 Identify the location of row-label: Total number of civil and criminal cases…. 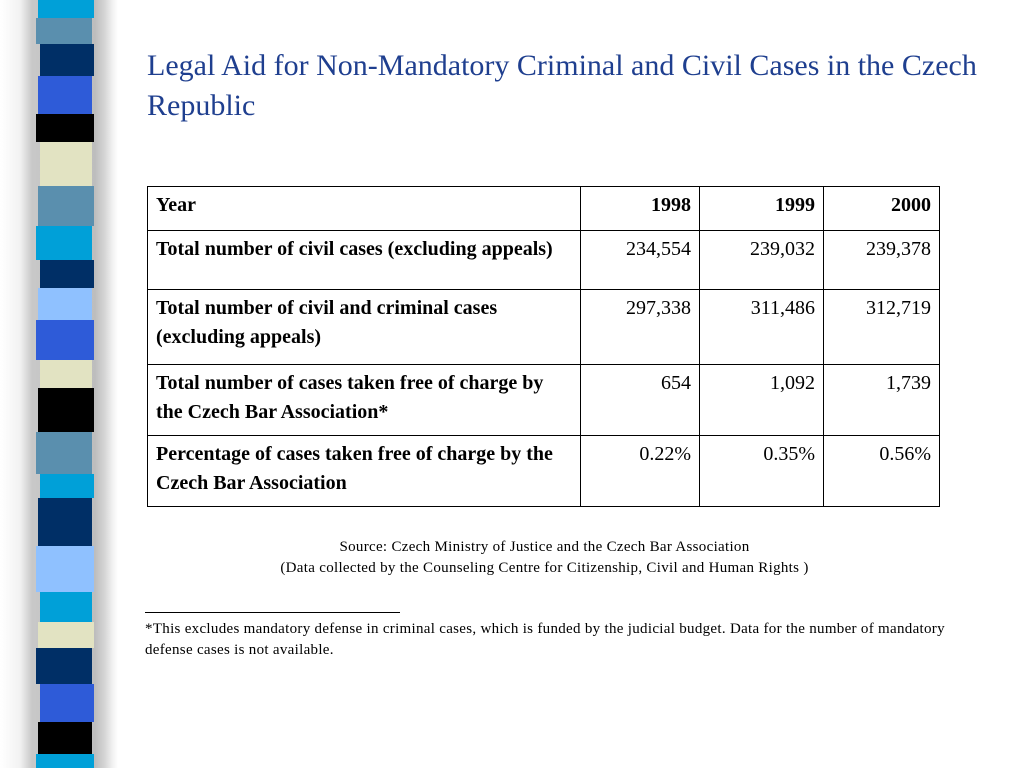
(364, 327).